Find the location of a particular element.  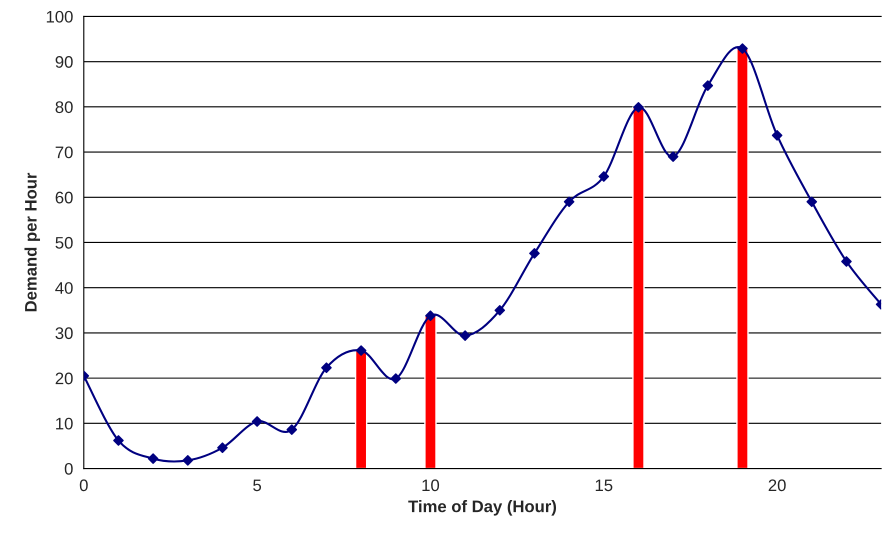

y-tick-label: 80 is located at coordinates (64, 107).